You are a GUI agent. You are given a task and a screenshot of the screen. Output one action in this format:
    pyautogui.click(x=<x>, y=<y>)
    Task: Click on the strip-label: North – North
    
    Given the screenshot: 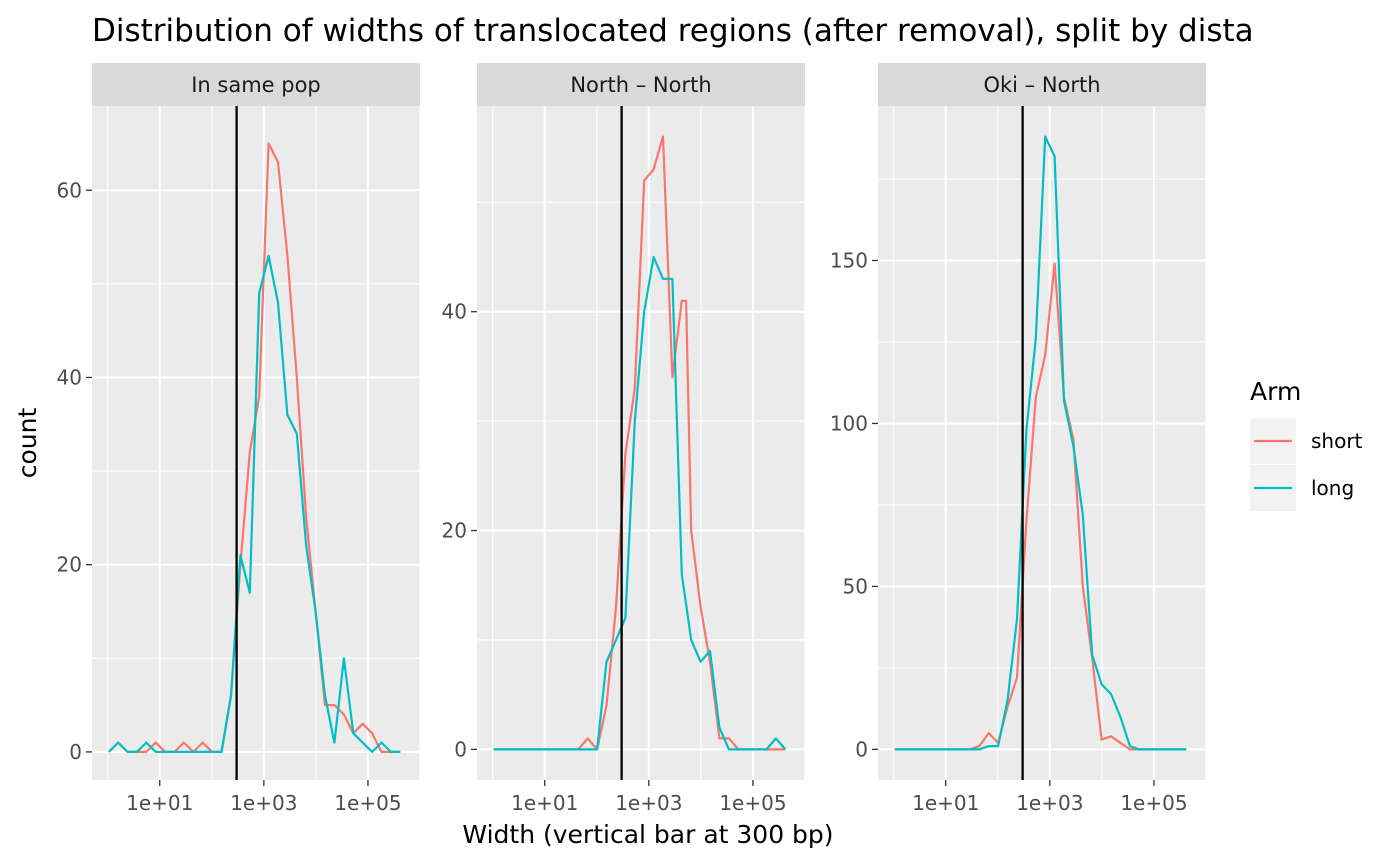 What is the action you would take?
    pyautogui.click(x=640, y=85)
    